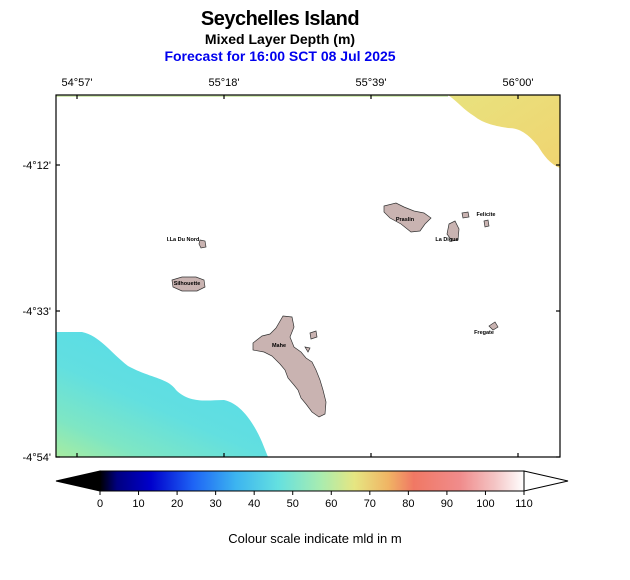 The height and width of the screenshot is (580, 630). What do you see at coordinates (289, 366) in the screenshot?
I see `island-mahe` at bounding box center [289, 366].